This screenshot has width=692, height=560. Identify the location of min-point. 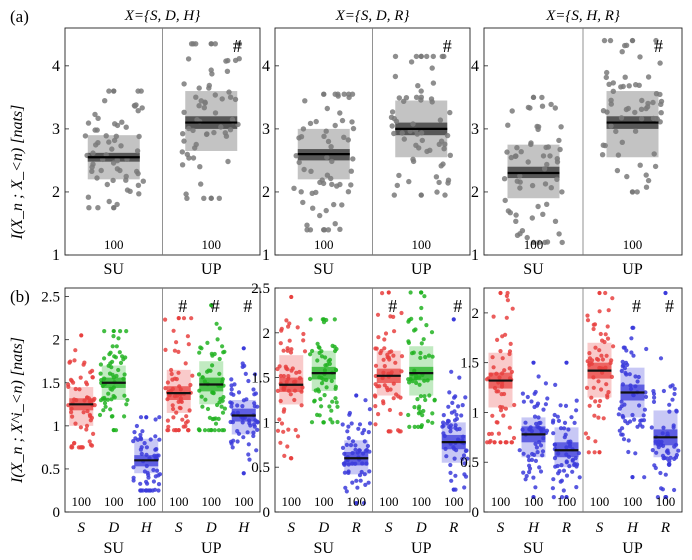
(632, 192).